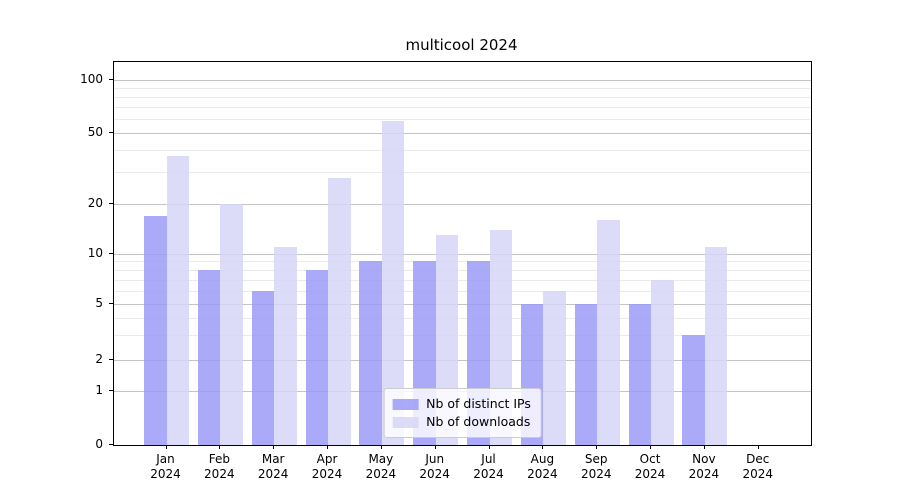  Describe the element at coordinates (99, 359) in the screenshot. I see `y-tick-label: 2` at that location.